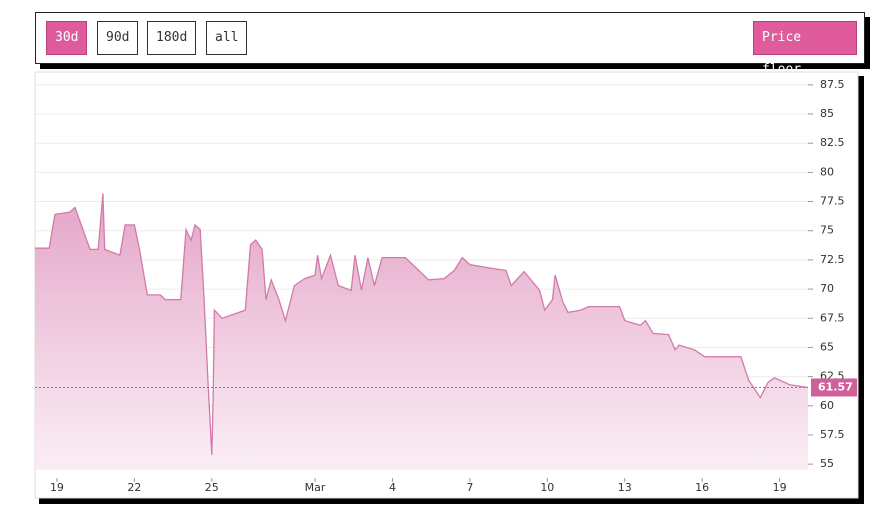 This screenshot has height=519, width=880. What do you see at coordinates (67, 38) in the screenshot?
I see `range-button: 30d` at bounding box center [67, 38].